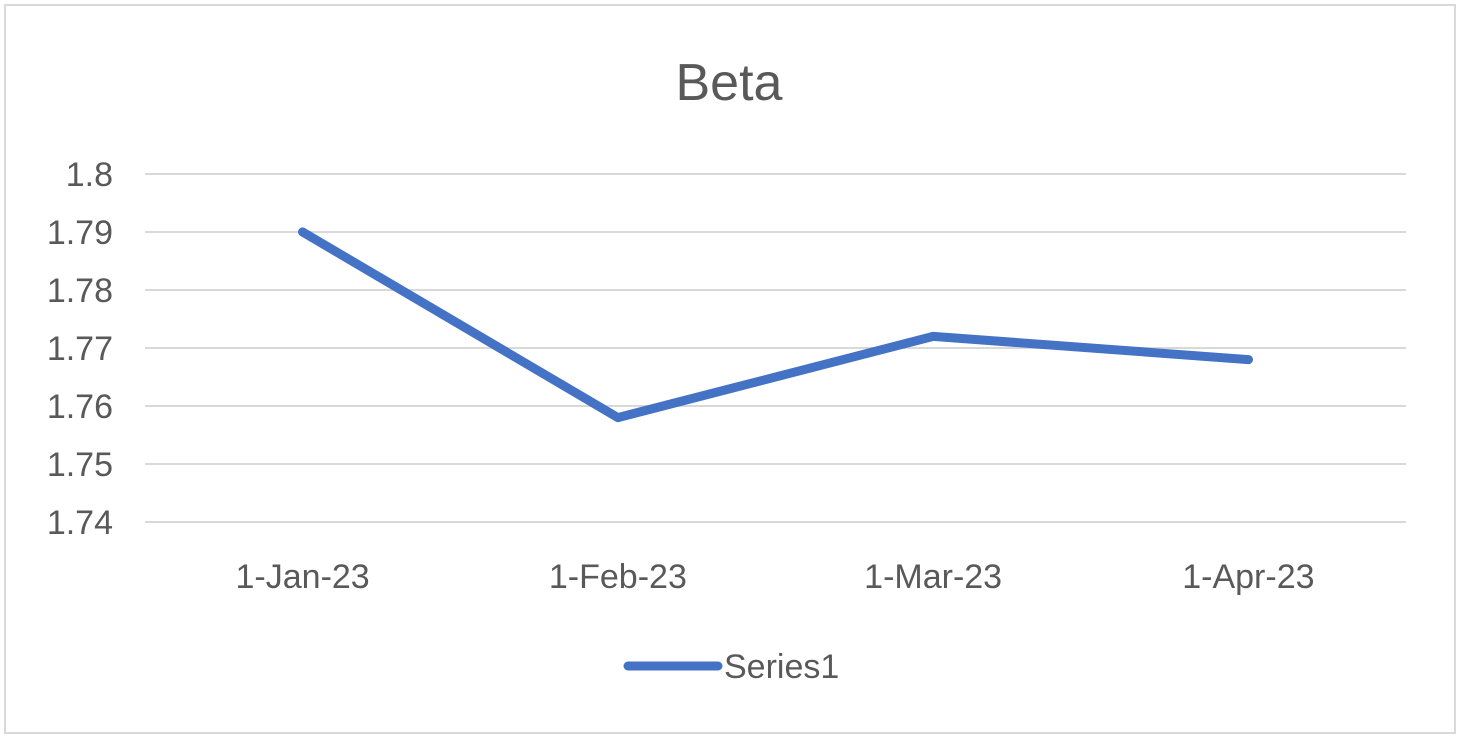 The width and height of the screenshot is (1466, 742). What do you see at coordinates (80, 233) in the screenshot?
I see `y-tick-label: 1.79` at bounding box center [80, 233].